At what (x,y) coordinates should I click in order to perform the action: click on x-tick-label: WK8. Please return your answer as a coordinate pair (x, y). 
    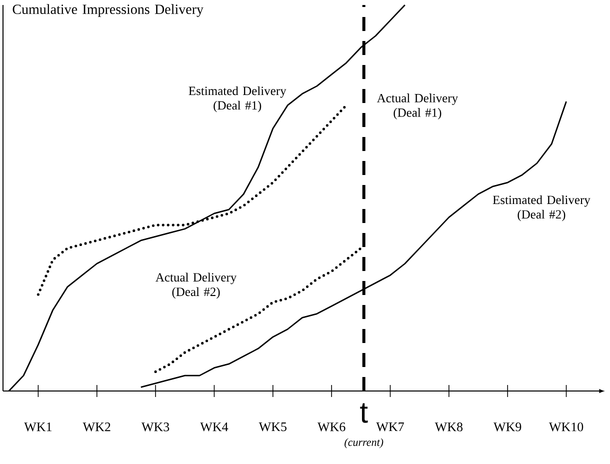
    Looking at the image, I should click on (448, 427).